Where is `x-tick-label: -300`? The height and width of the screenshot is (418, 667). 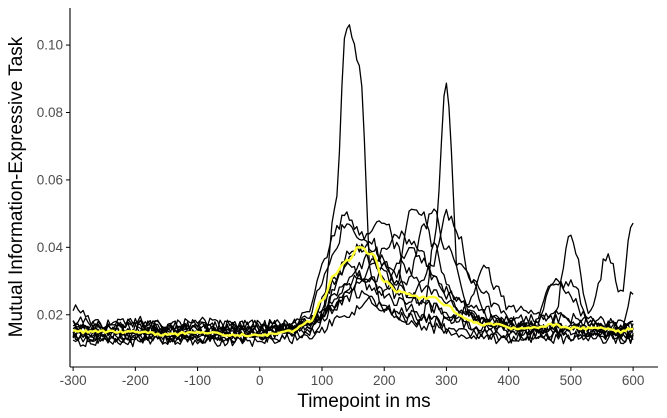
x-tick-label: -300 is located at coordinates (73, 380).